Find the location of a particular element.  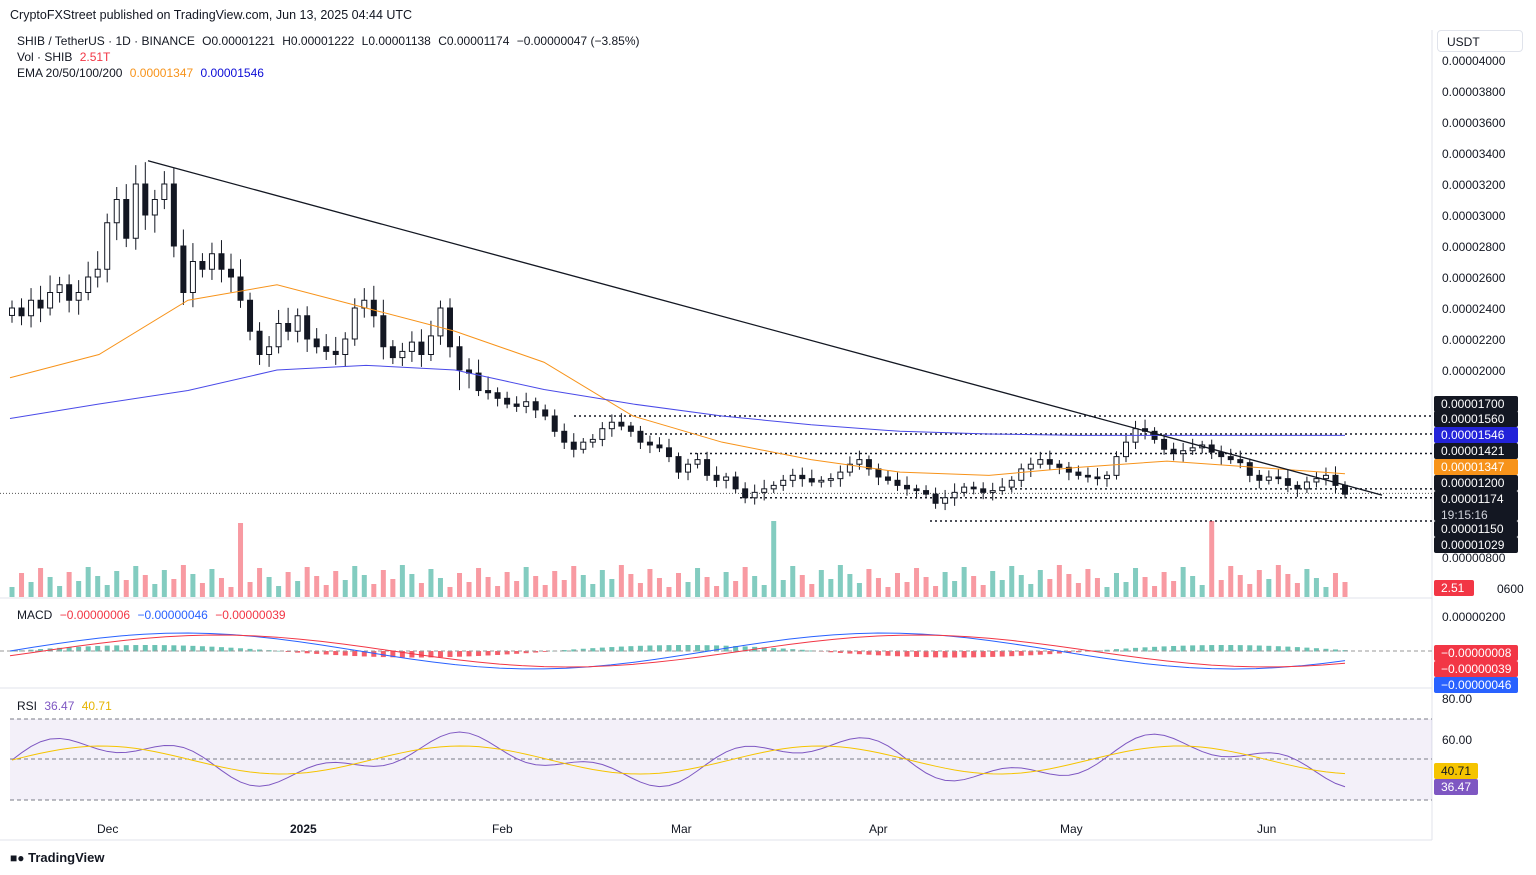

tradingview-logo: ■● TradingView is located at coordinates (57, 857).